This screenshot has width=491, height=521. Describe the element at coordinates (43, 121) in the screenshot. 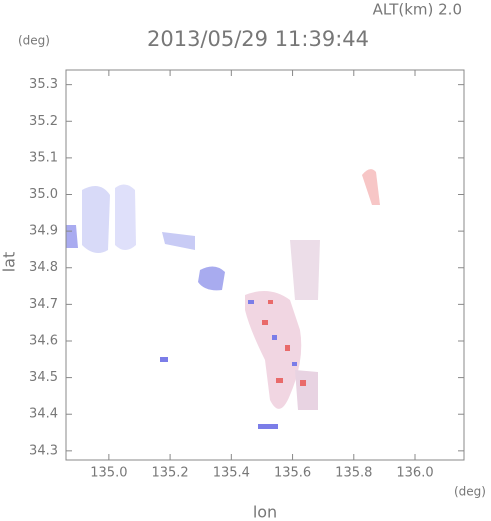

I see `y-tick-label: 35.2` at that location.